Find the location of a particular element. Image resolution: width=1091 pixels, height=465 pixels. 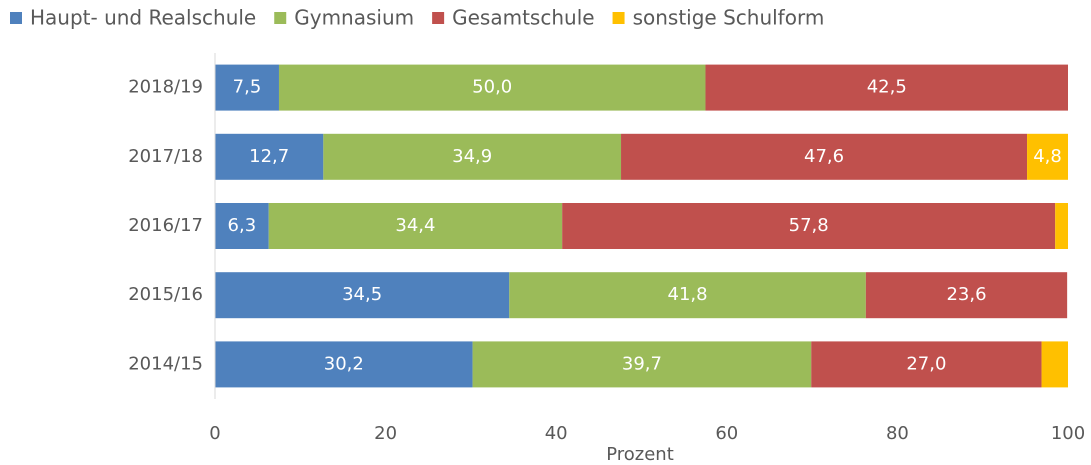

y-tick-label: 2016/17 is located at coordinates (165, 225).